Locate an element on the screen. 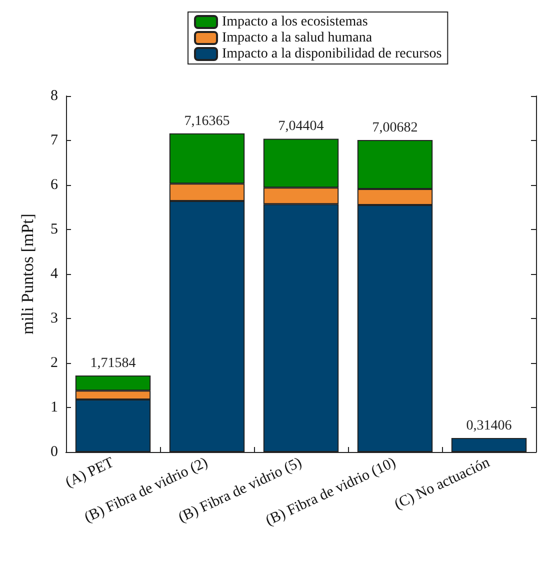 The image size is (558, 578). y-tick-label: 0 is located at coordinates (54, 452).